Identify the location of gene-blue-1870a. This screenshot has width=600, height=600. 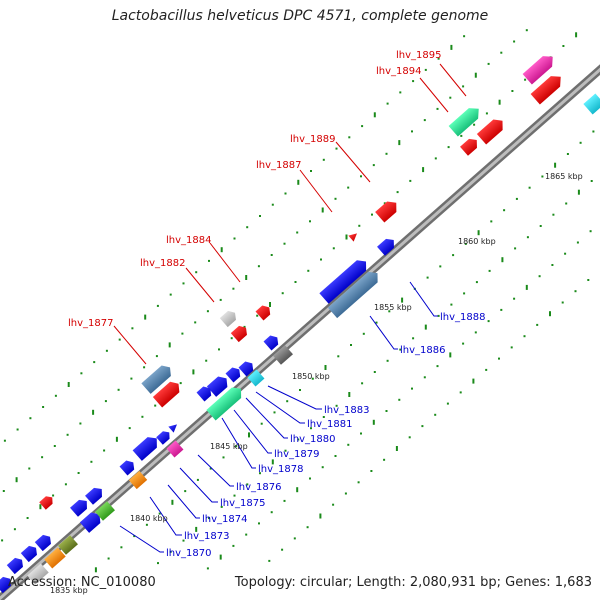
(95, 495).